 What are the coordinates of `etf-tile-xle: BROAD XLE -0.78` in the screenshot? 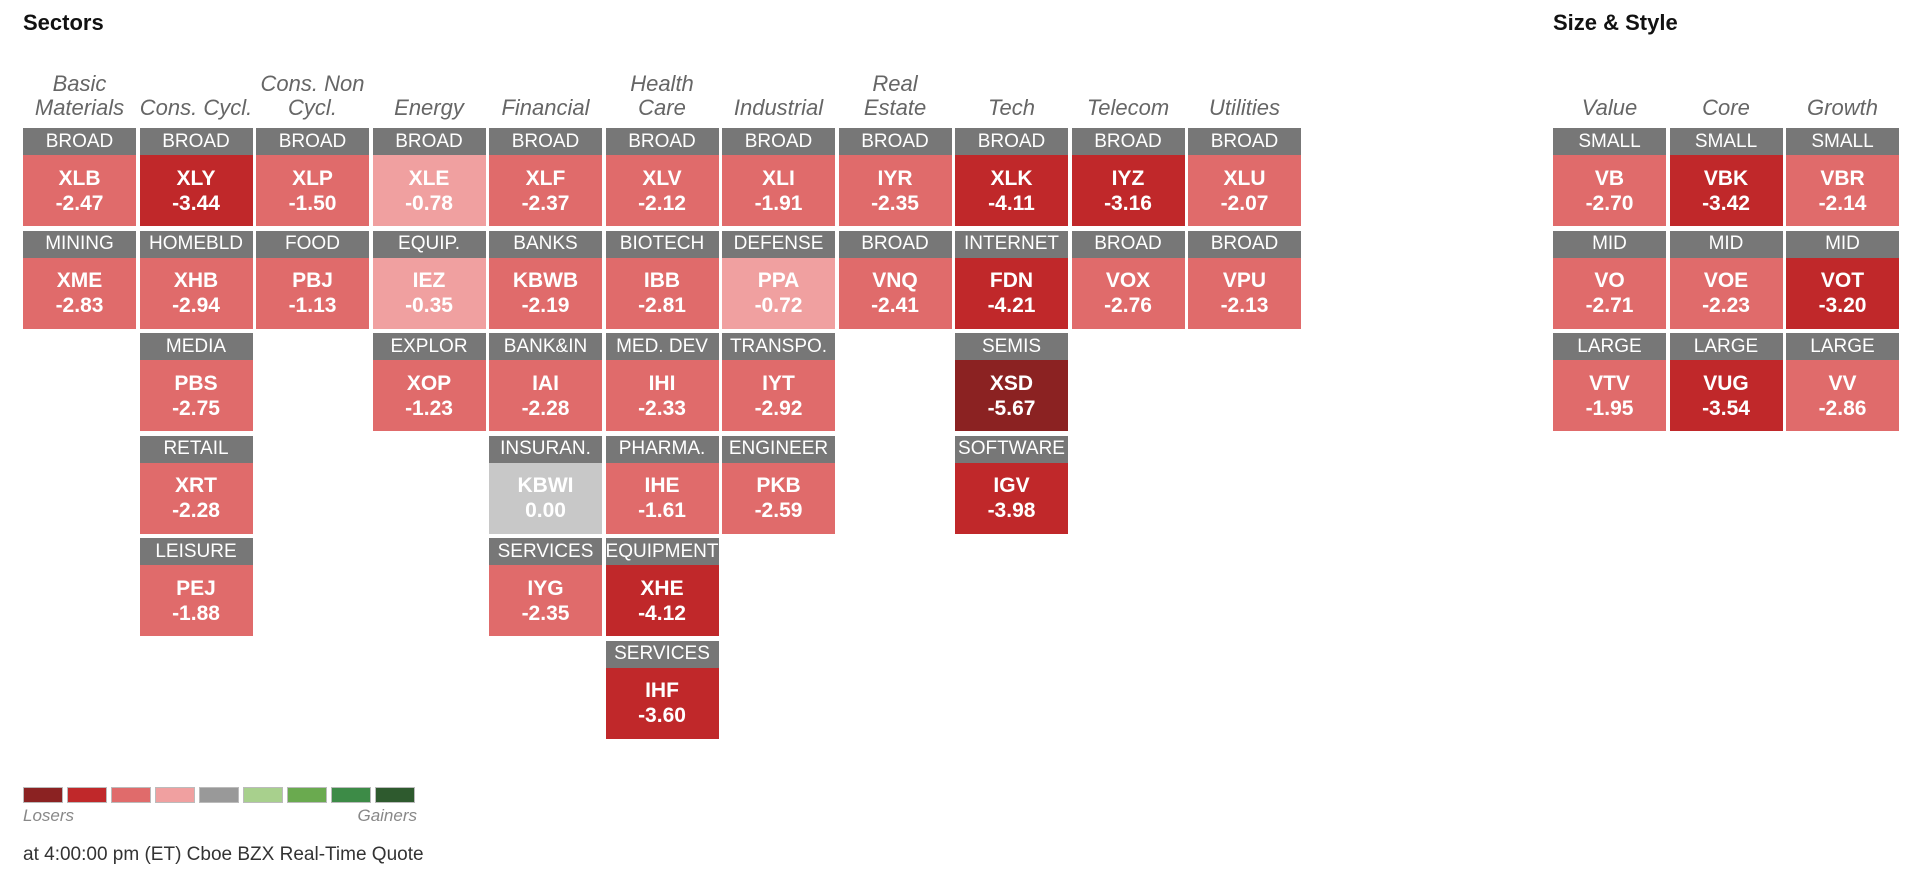 It's located at (429, 177).